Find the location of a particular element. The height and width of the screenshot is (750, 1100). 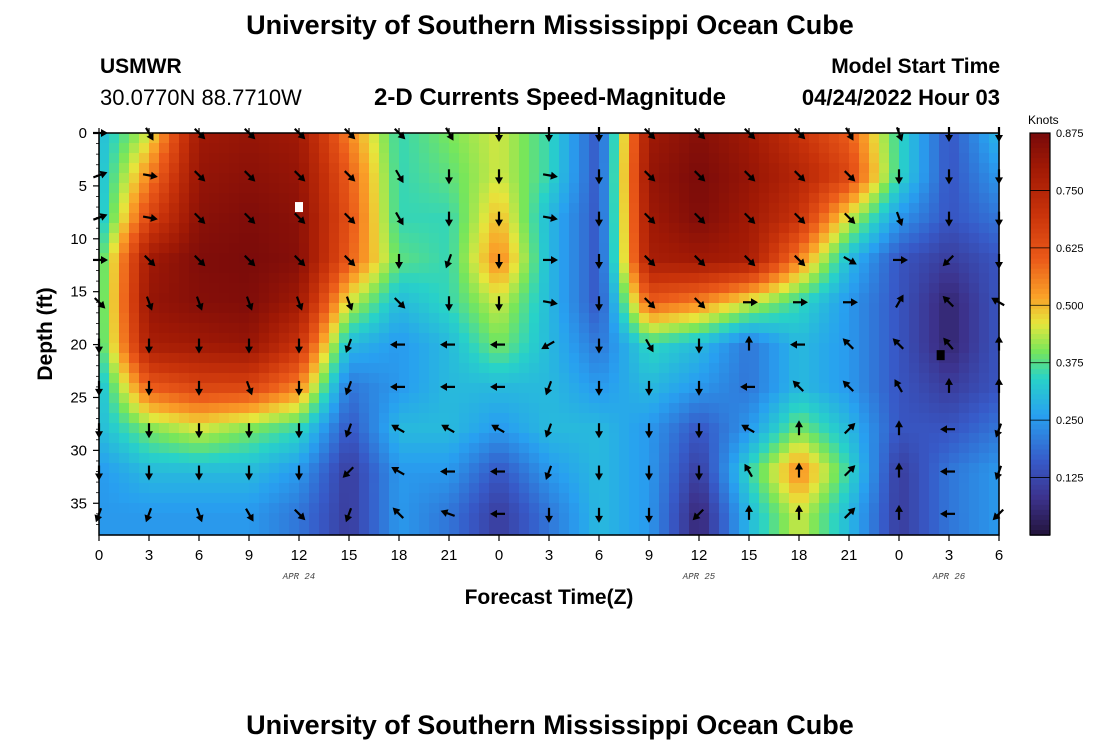

arrow-head is located at coordinates (393, 386).